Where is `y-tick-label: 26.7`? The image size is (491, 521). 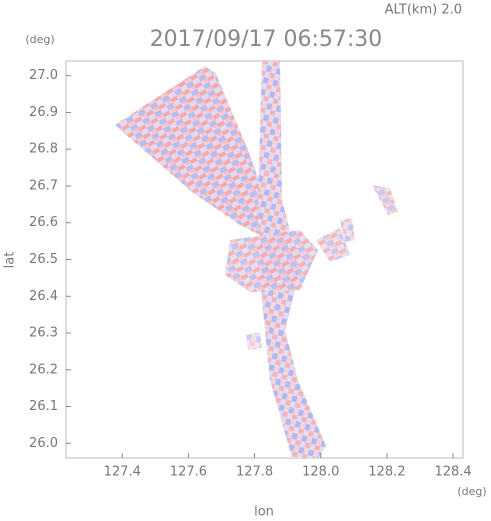
y-tick-label: 26.7 is located at coordinates (43, 185).